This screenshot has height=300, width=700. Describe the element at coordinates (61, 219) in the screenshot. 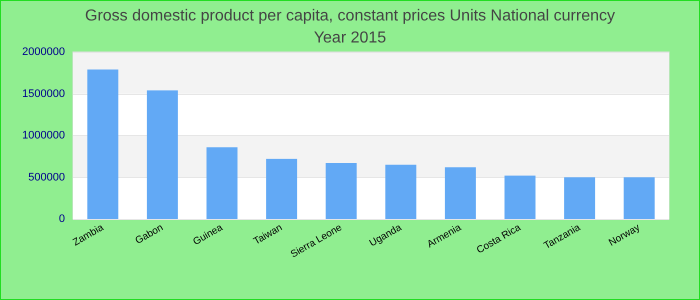

I see `y-tick-label: 0` at that location.